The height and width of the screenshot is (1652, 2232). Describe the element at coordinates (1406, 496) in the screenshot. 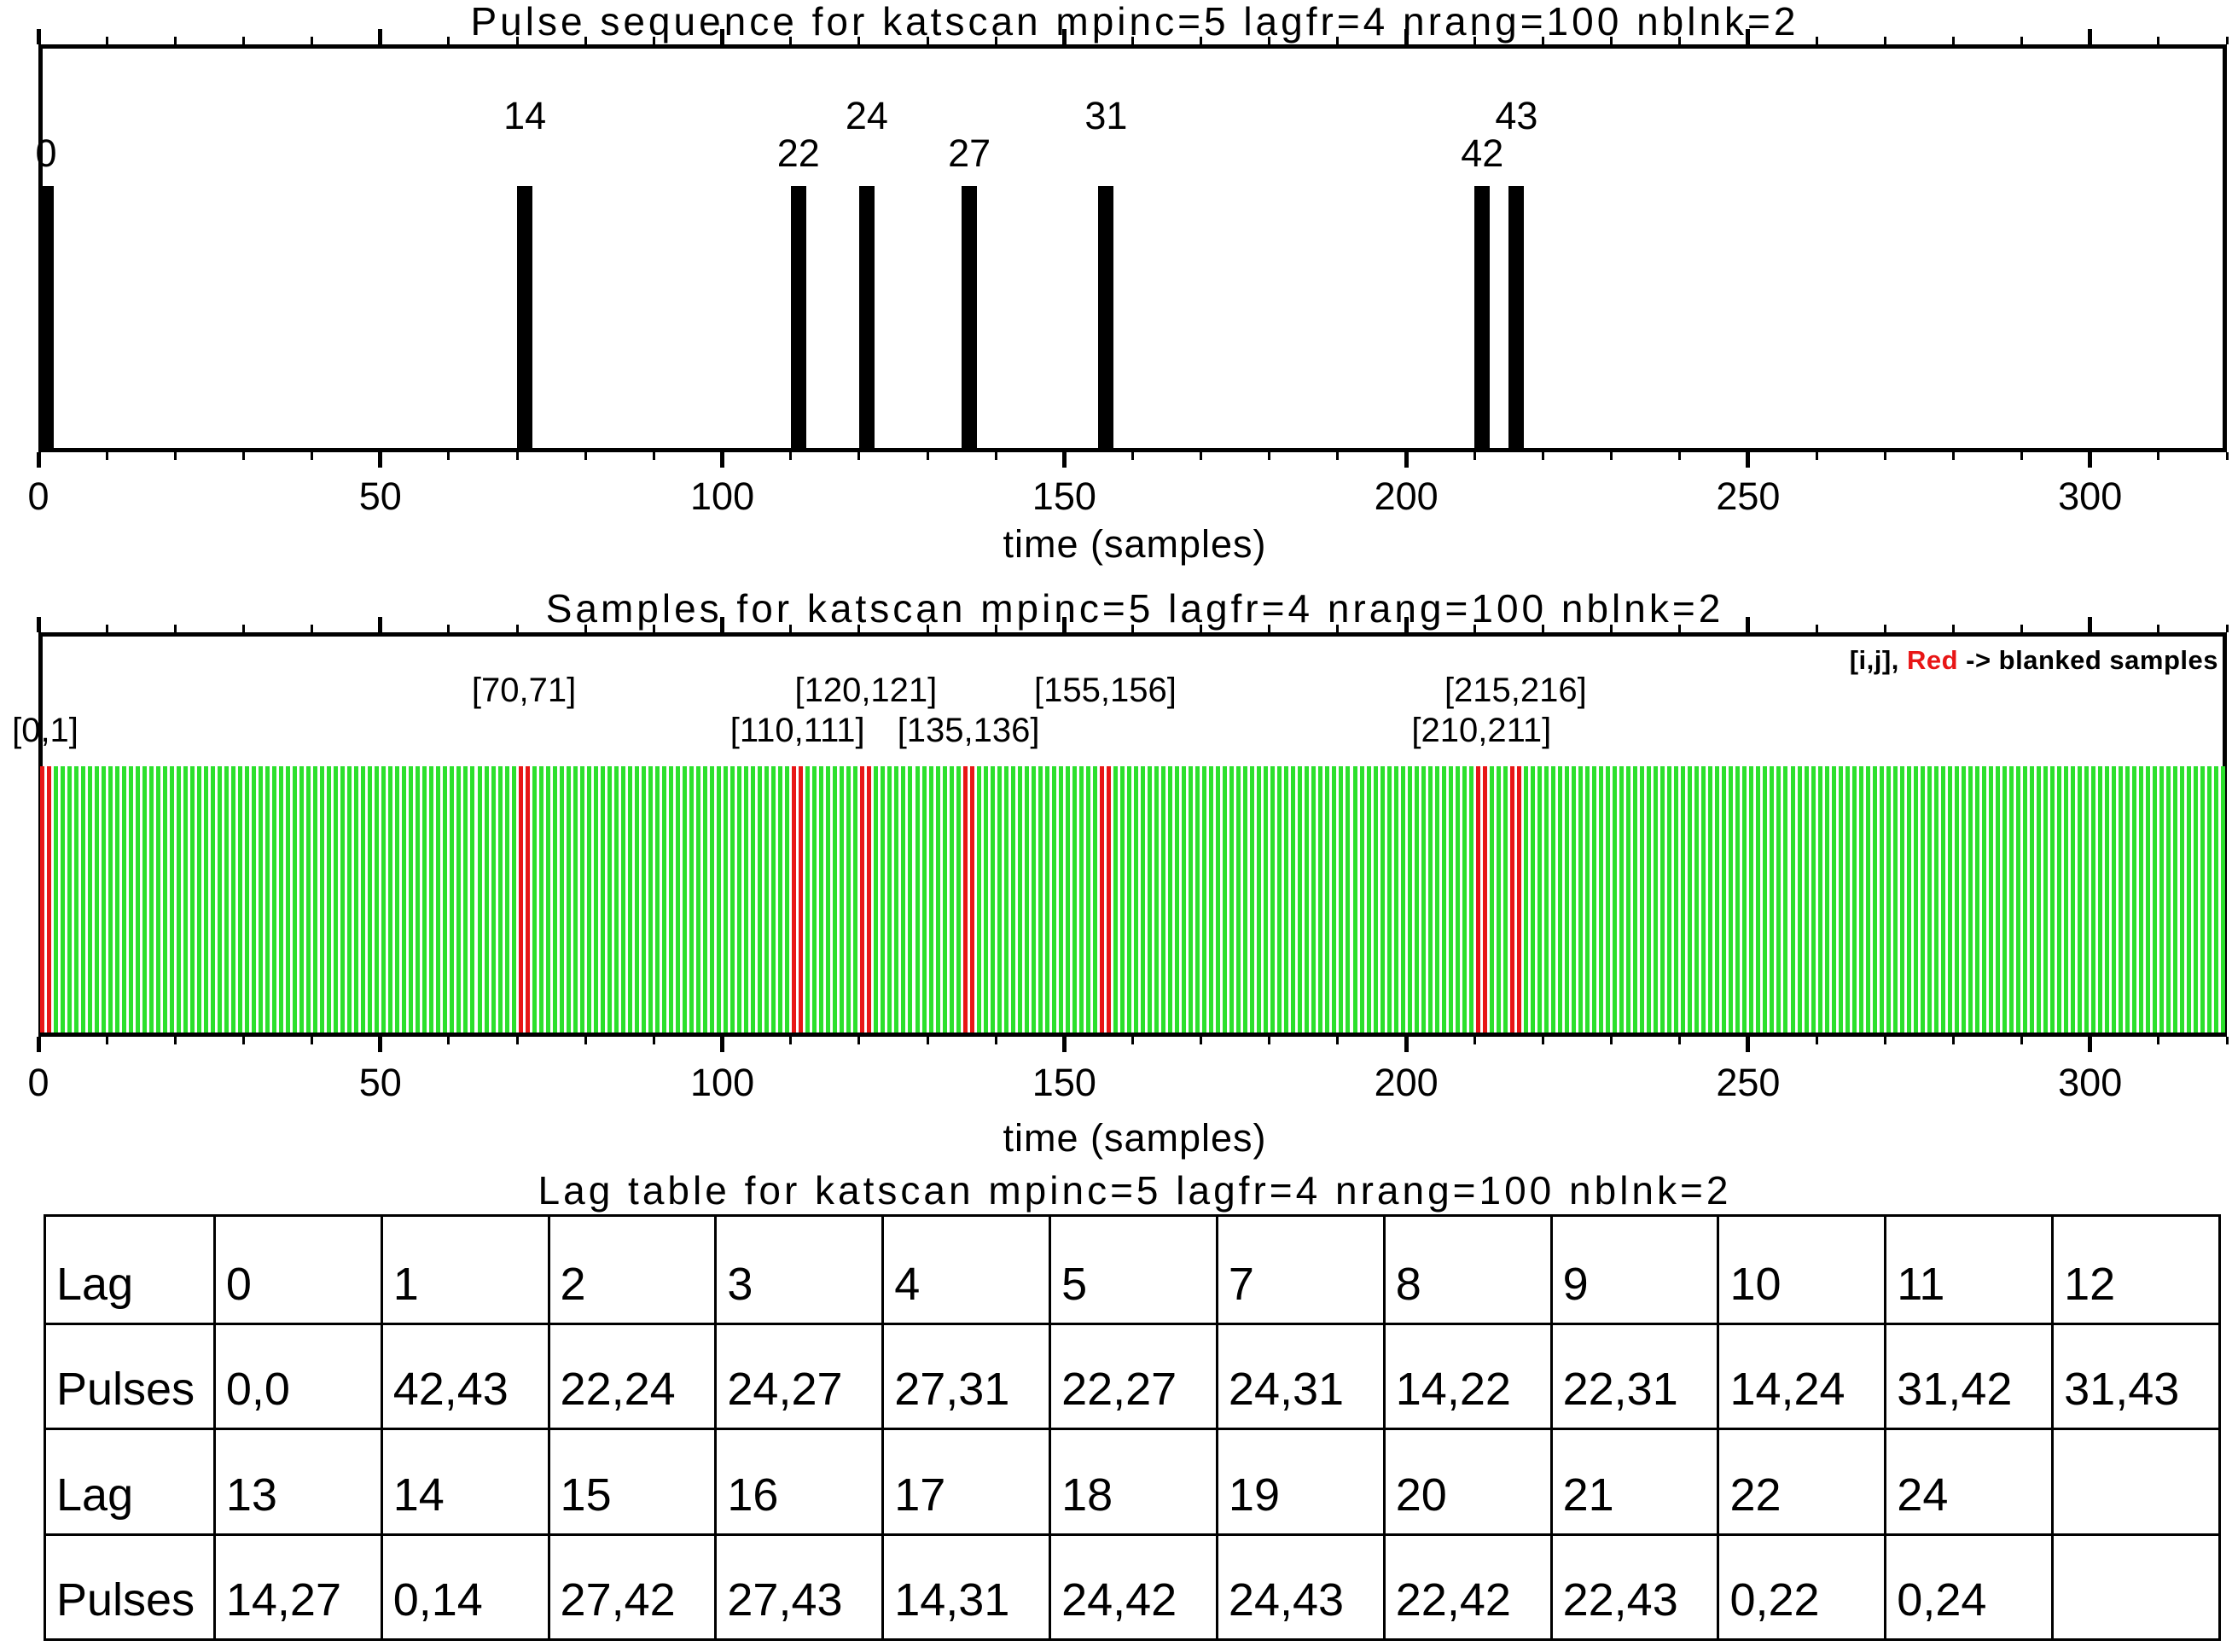

I see `x-tick-label: 200` at that location.